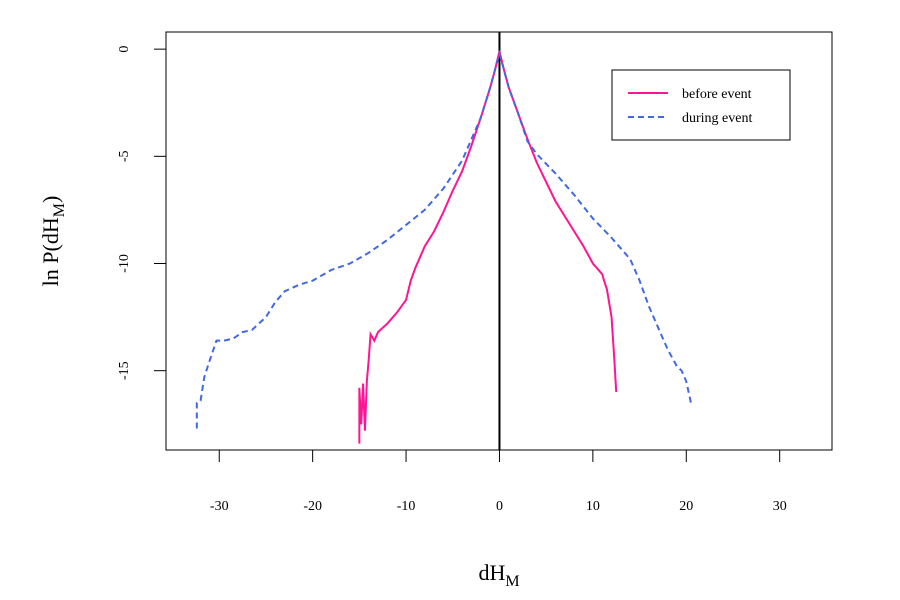 The height and width of the screenshot is (600, 900). Describe the element at coordinates (686, 506) in the screenshot. I see `x-tick-label: 20` at that location.